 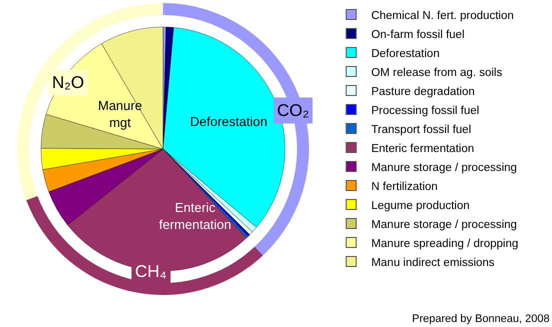 I want to click on data-label: Enteric fermentation, so click(x=195, y=216).